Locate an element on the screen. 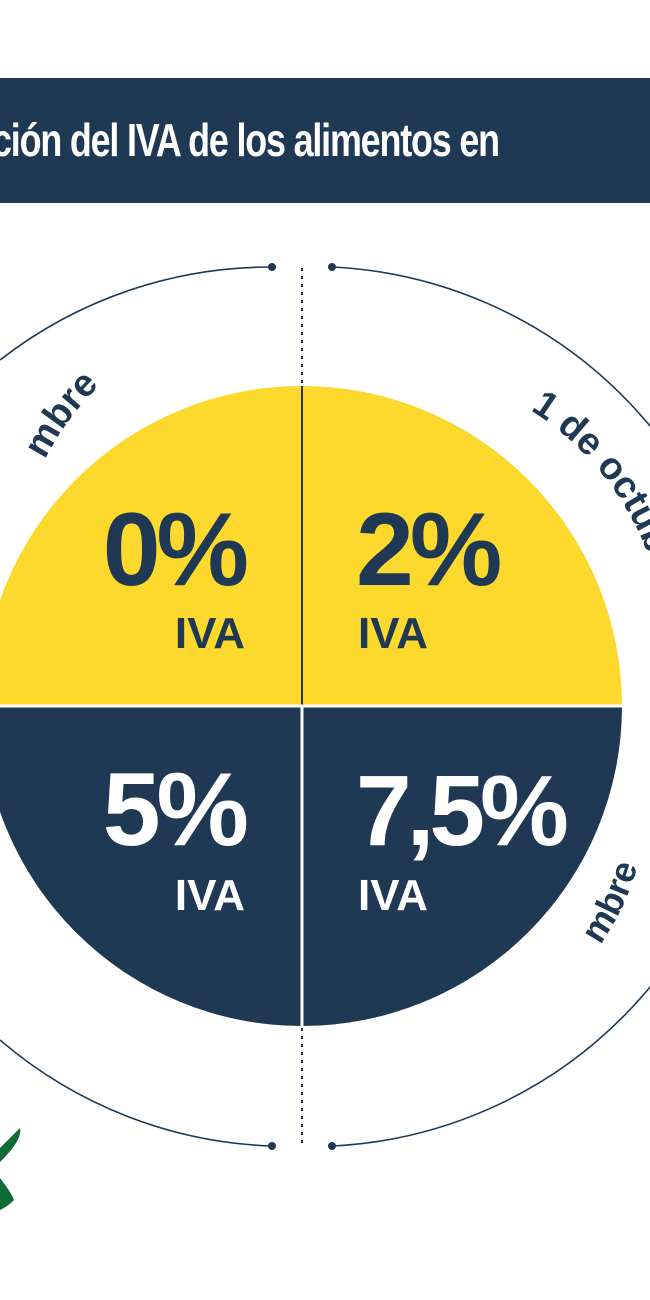  arc-label-bottom-right: mbre is located at coordinates (608, 903).